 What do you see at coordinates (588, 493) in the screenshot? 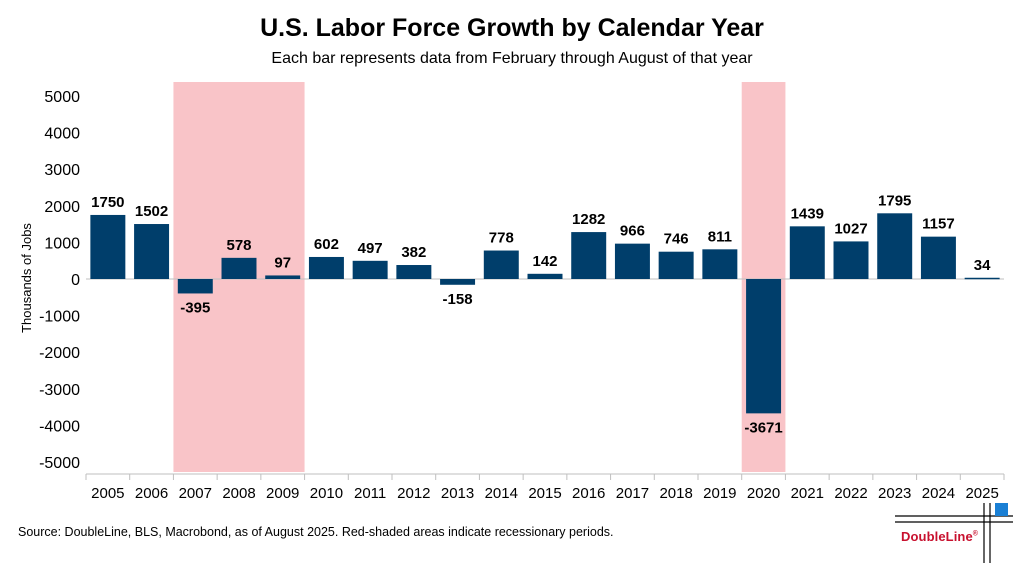
I see `x-tick-label: 2016` at bounding box center [588, 493].